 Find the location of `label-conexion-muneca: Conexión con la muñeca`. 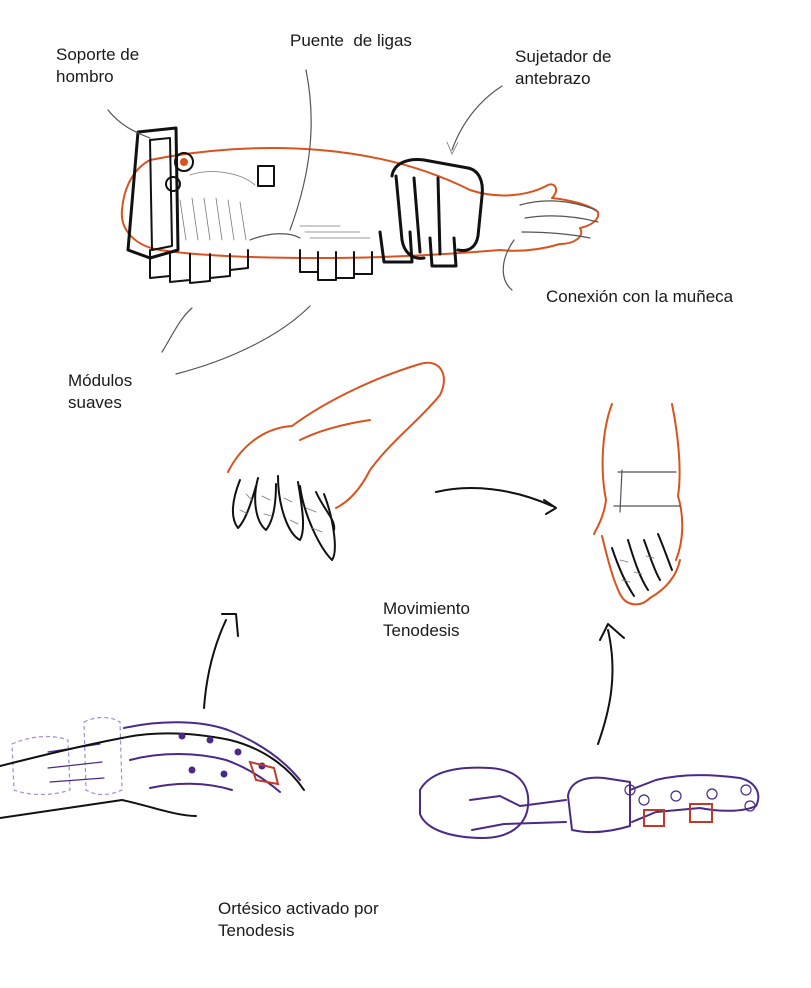

label-conexion-muneca: Conexión con la muñeca is located at coordinates (640, 296).